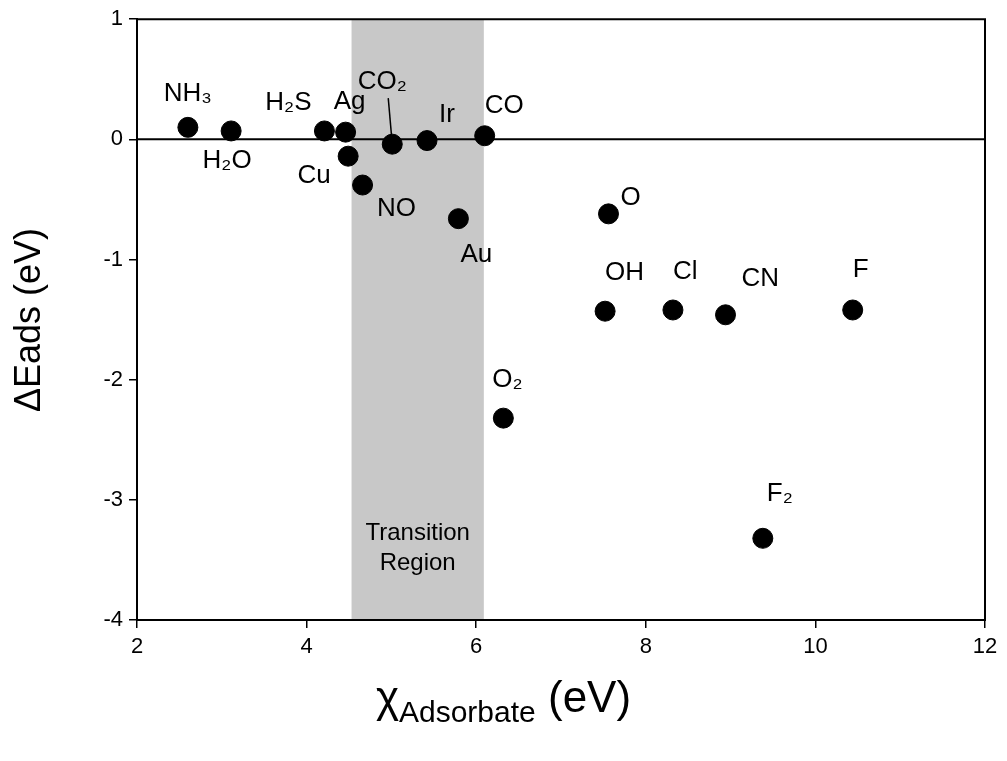  What do you see at coordinates (306, 646) in the screenshot?
I see `x-tick-label: 4` at bounding box center [306, 646].